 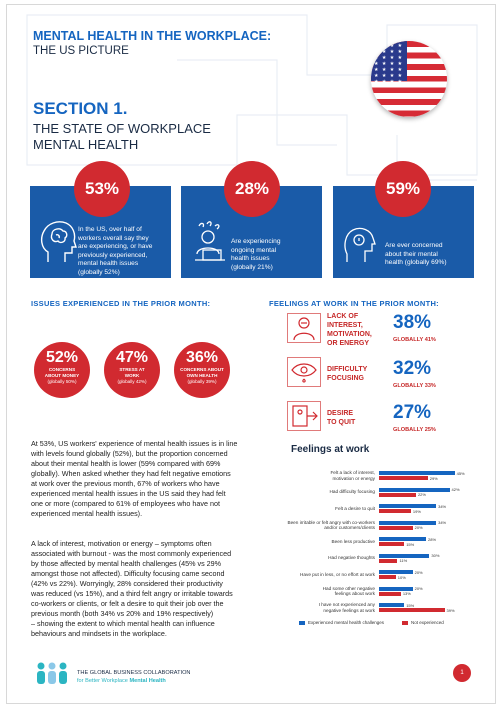 What do you see at coordinates (102, 189) in the screenshot?
I see `stat-circle-1: 53%` at bounding box center [102, 189].